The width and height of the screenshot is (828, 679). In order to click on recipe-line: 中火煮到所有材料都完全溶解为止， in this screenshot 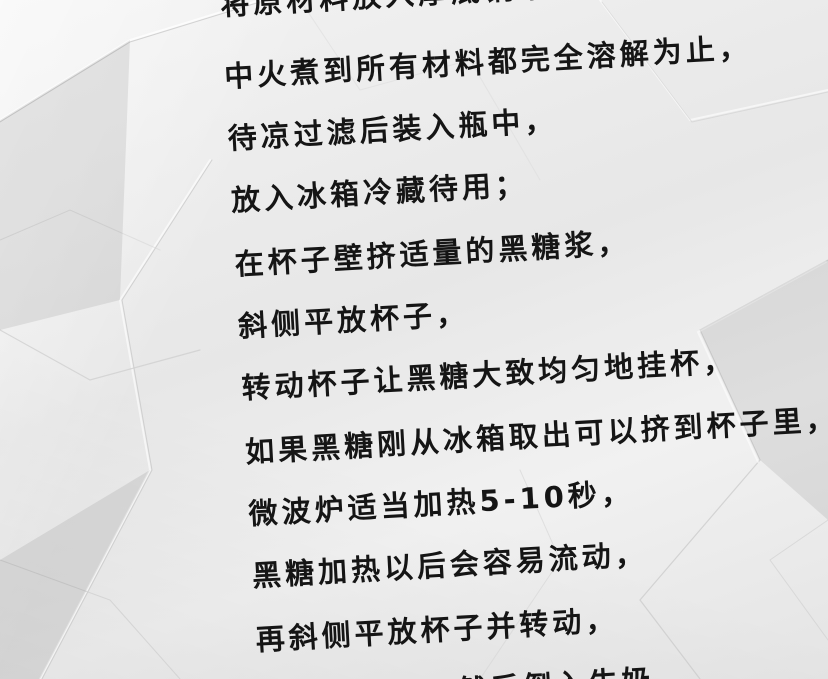, I will do `click(488, 62)`.